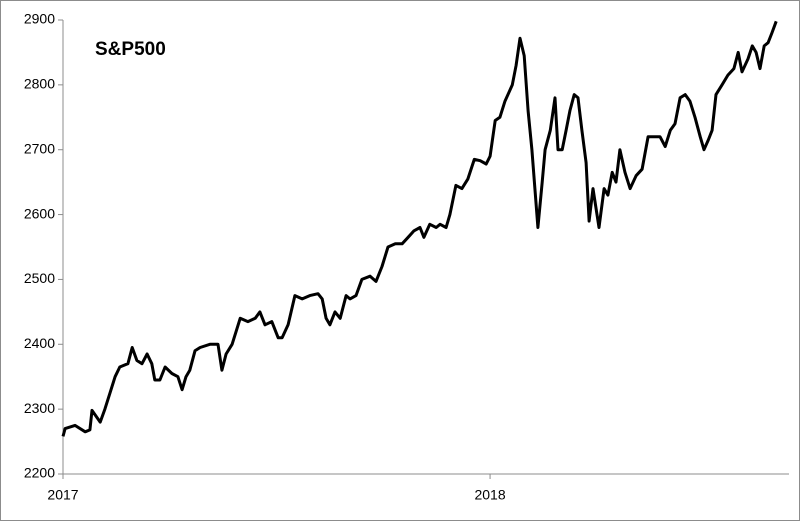 The width and height of the screenshot is (800, 521). Describe the element at coordinates (39, 408) in the screenshot. I see `y-tick-label: 2300` at that location.